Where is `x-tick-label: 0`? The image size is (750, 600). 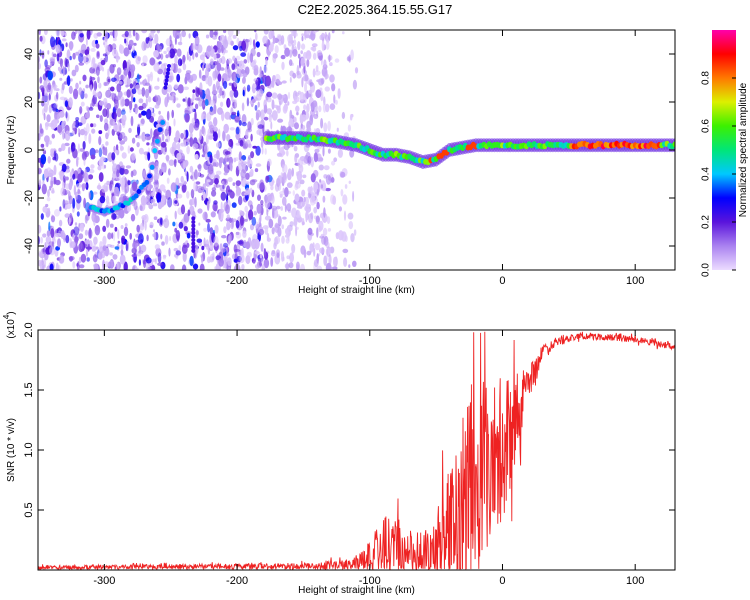 x-tick-label: 0 is located at coordinates (502, 581).